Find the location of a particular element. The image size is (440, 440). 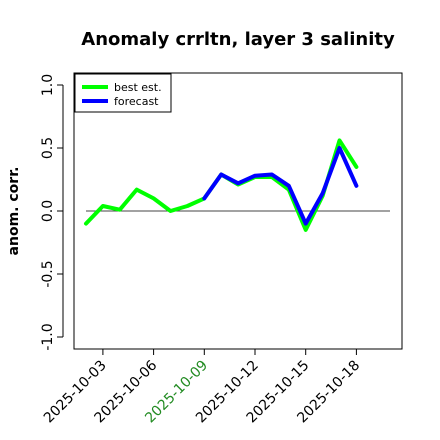

chart-title: Anomaly crrltn, layer 3 salinity is located at coordinates (238, 39).